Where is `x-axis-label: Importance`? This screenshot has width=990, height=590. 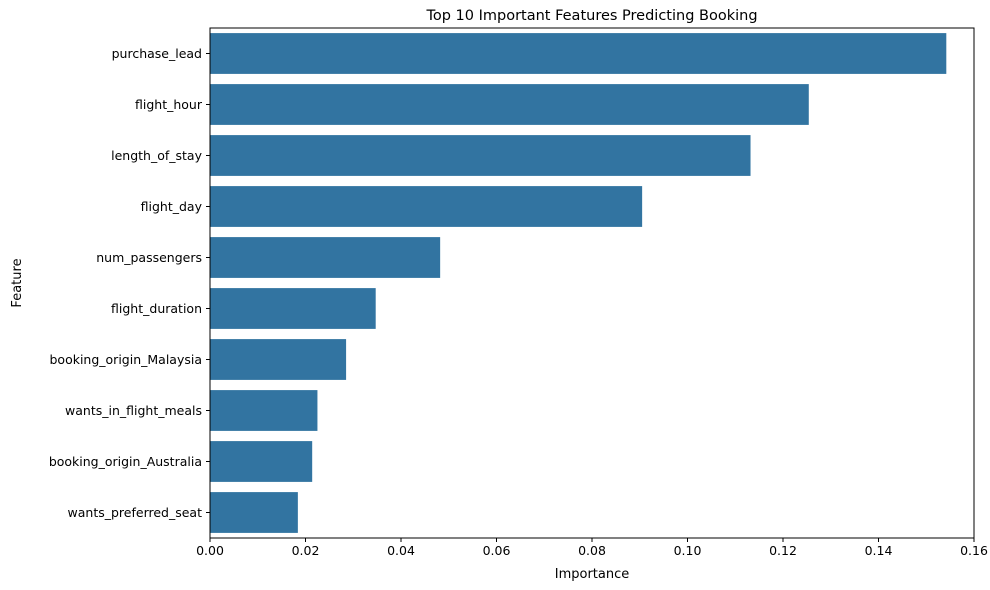 x-axis-label: Importance is located at coordinates (592, 574).